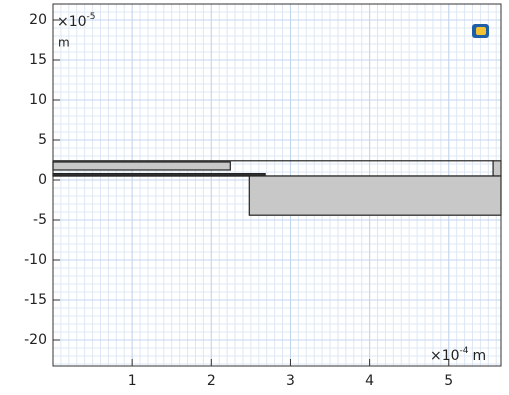 This screenshot has height=395, width=509. What do you see at coordinates (35, 300) in the screenshot?
I see `y-tick-label: -15` at bounding box center [35, 300].